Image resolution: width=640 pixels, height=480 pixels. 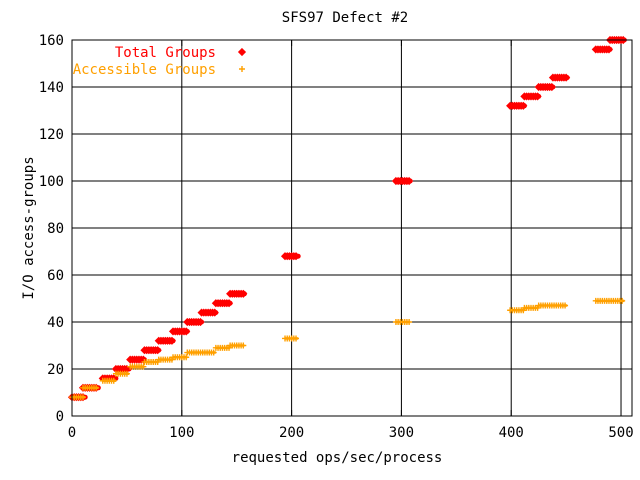 What do you see at coordinates (60, 417) in the screenshot?
I see `y-tick-label: 0` at bounding box center [60, 417].